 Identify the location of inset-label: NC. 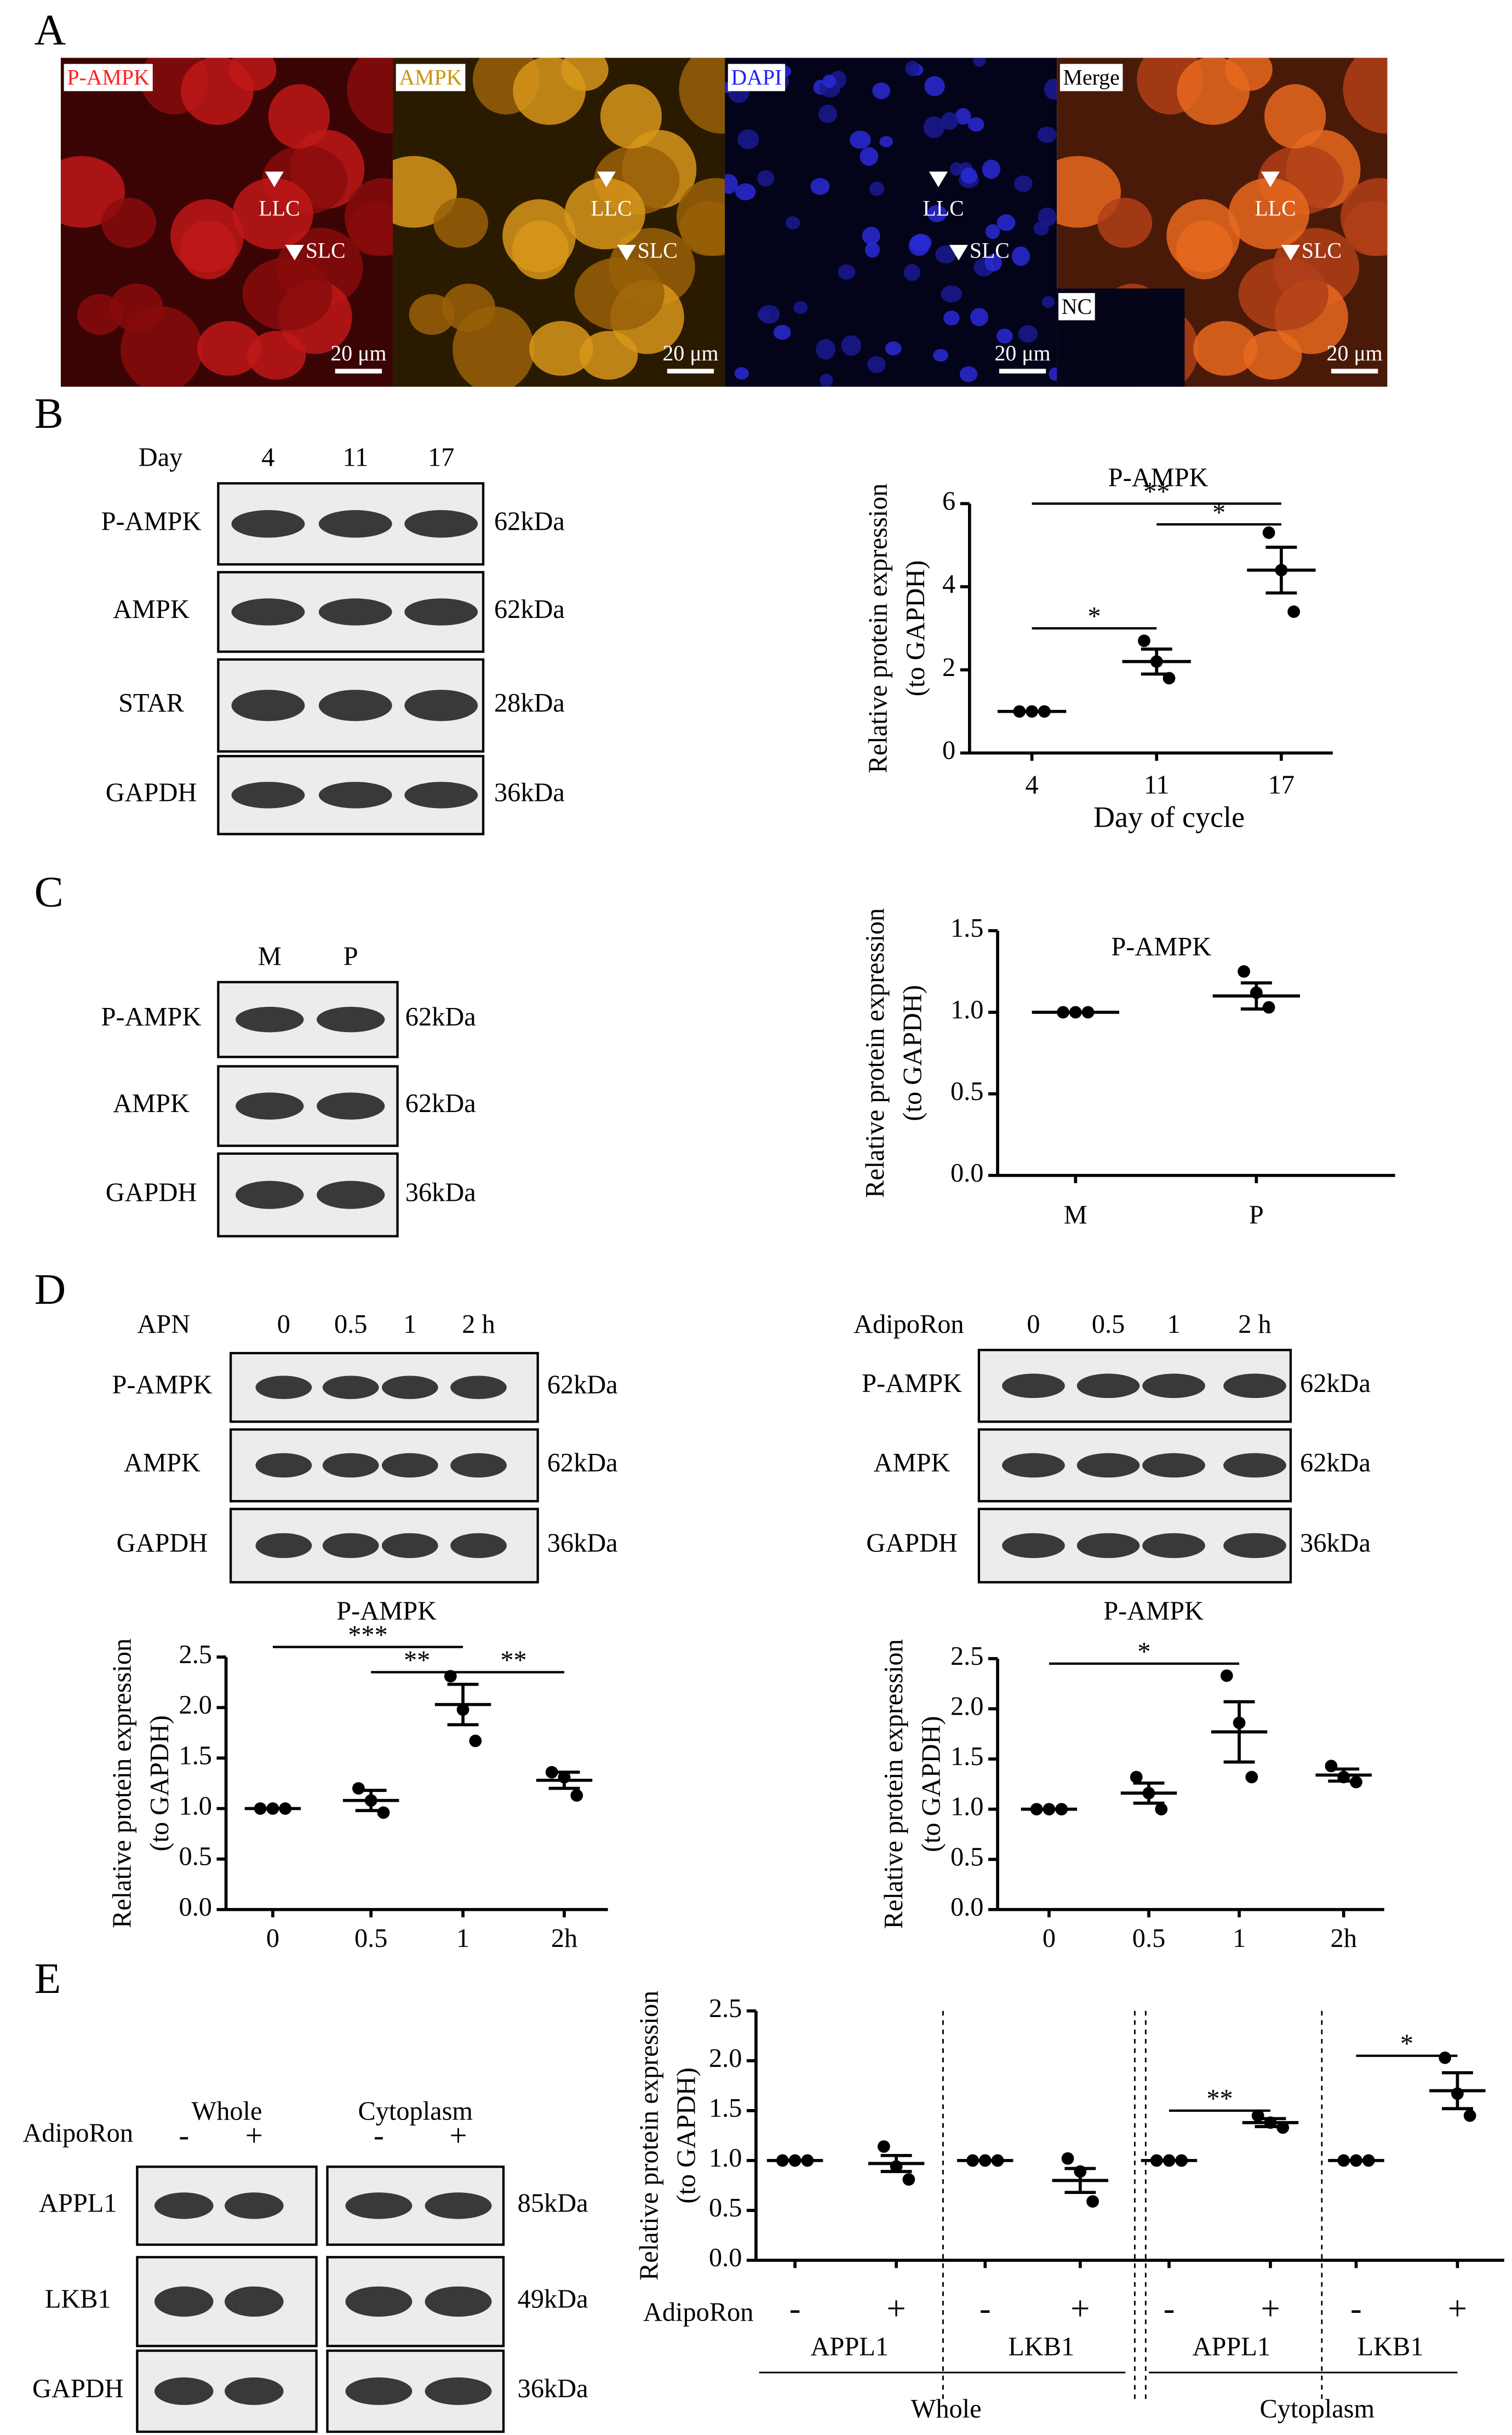
(1077, 307).